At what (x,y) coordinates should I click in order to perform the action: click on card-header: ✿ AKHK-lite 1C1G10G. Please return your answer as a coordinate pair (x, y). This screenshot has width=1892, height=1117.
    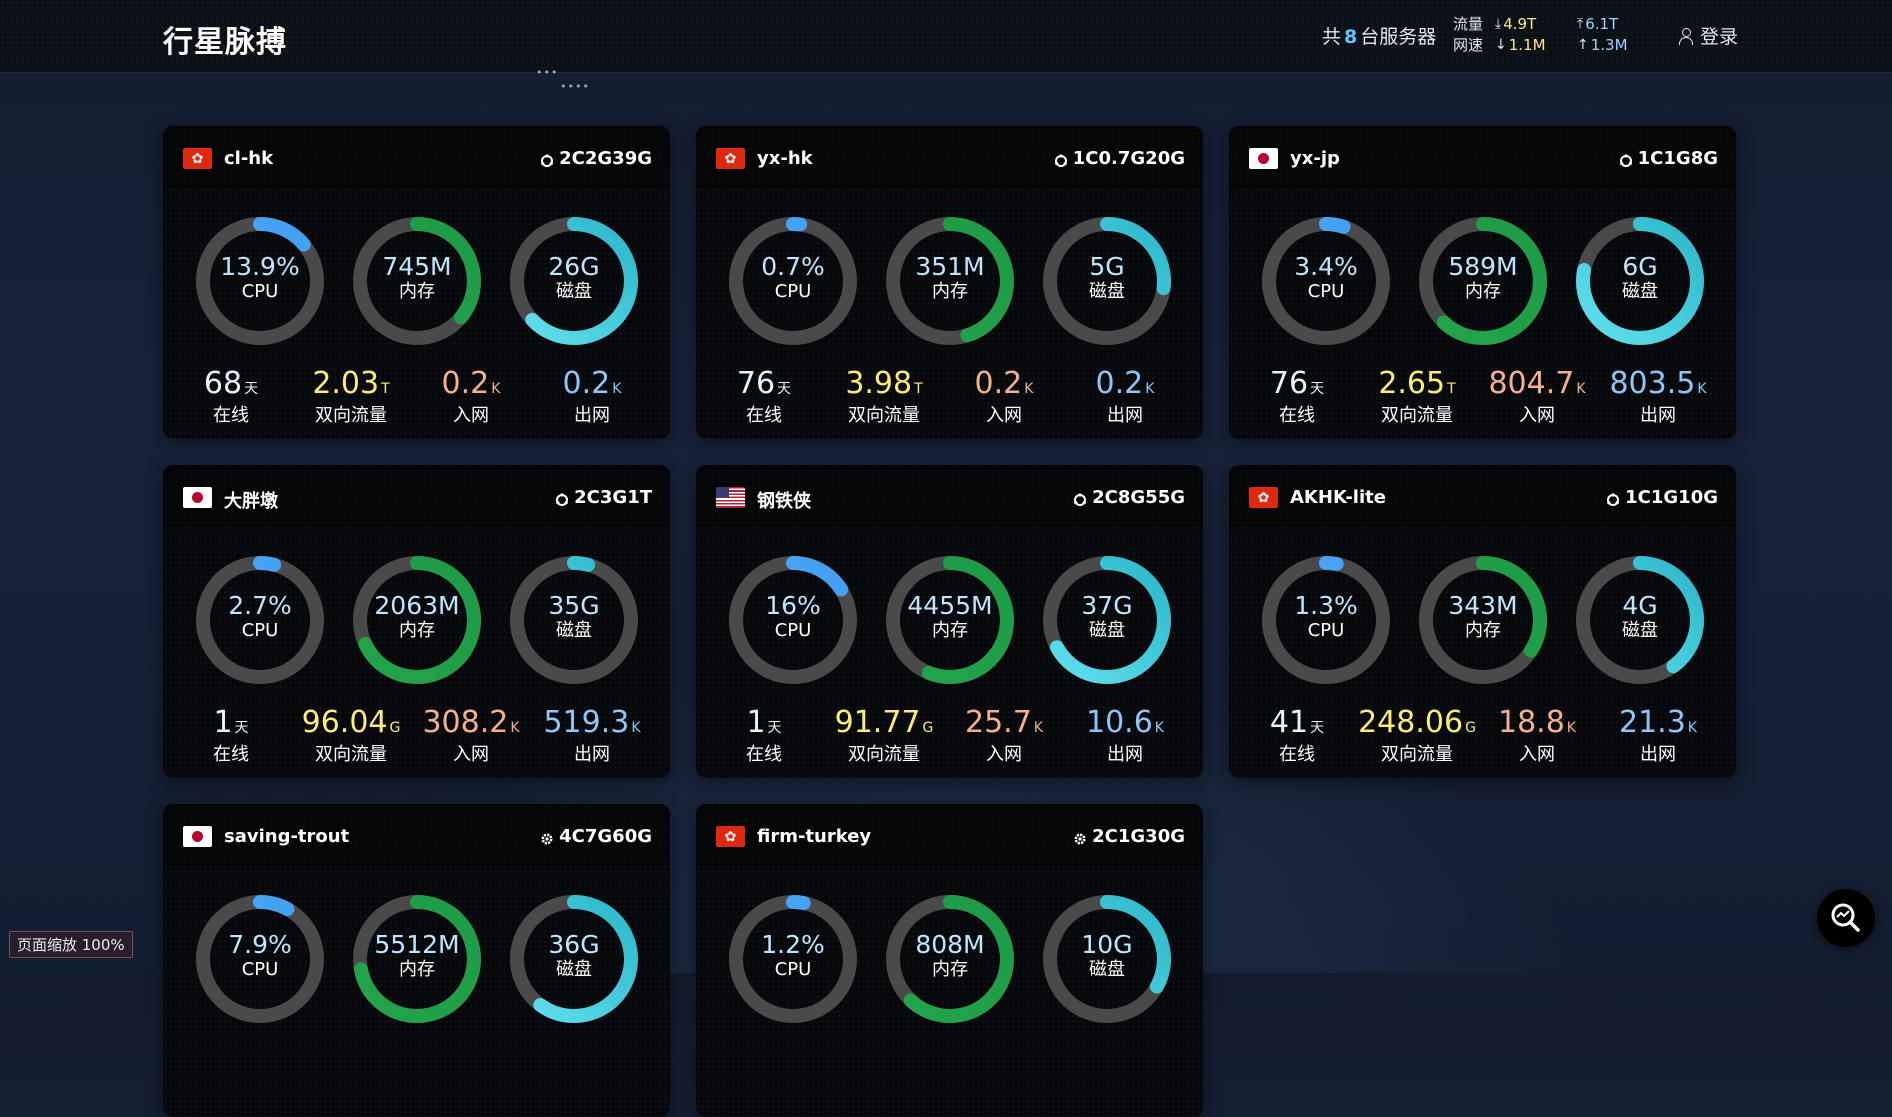
    Looking at the image, I should click on (1482, 496).